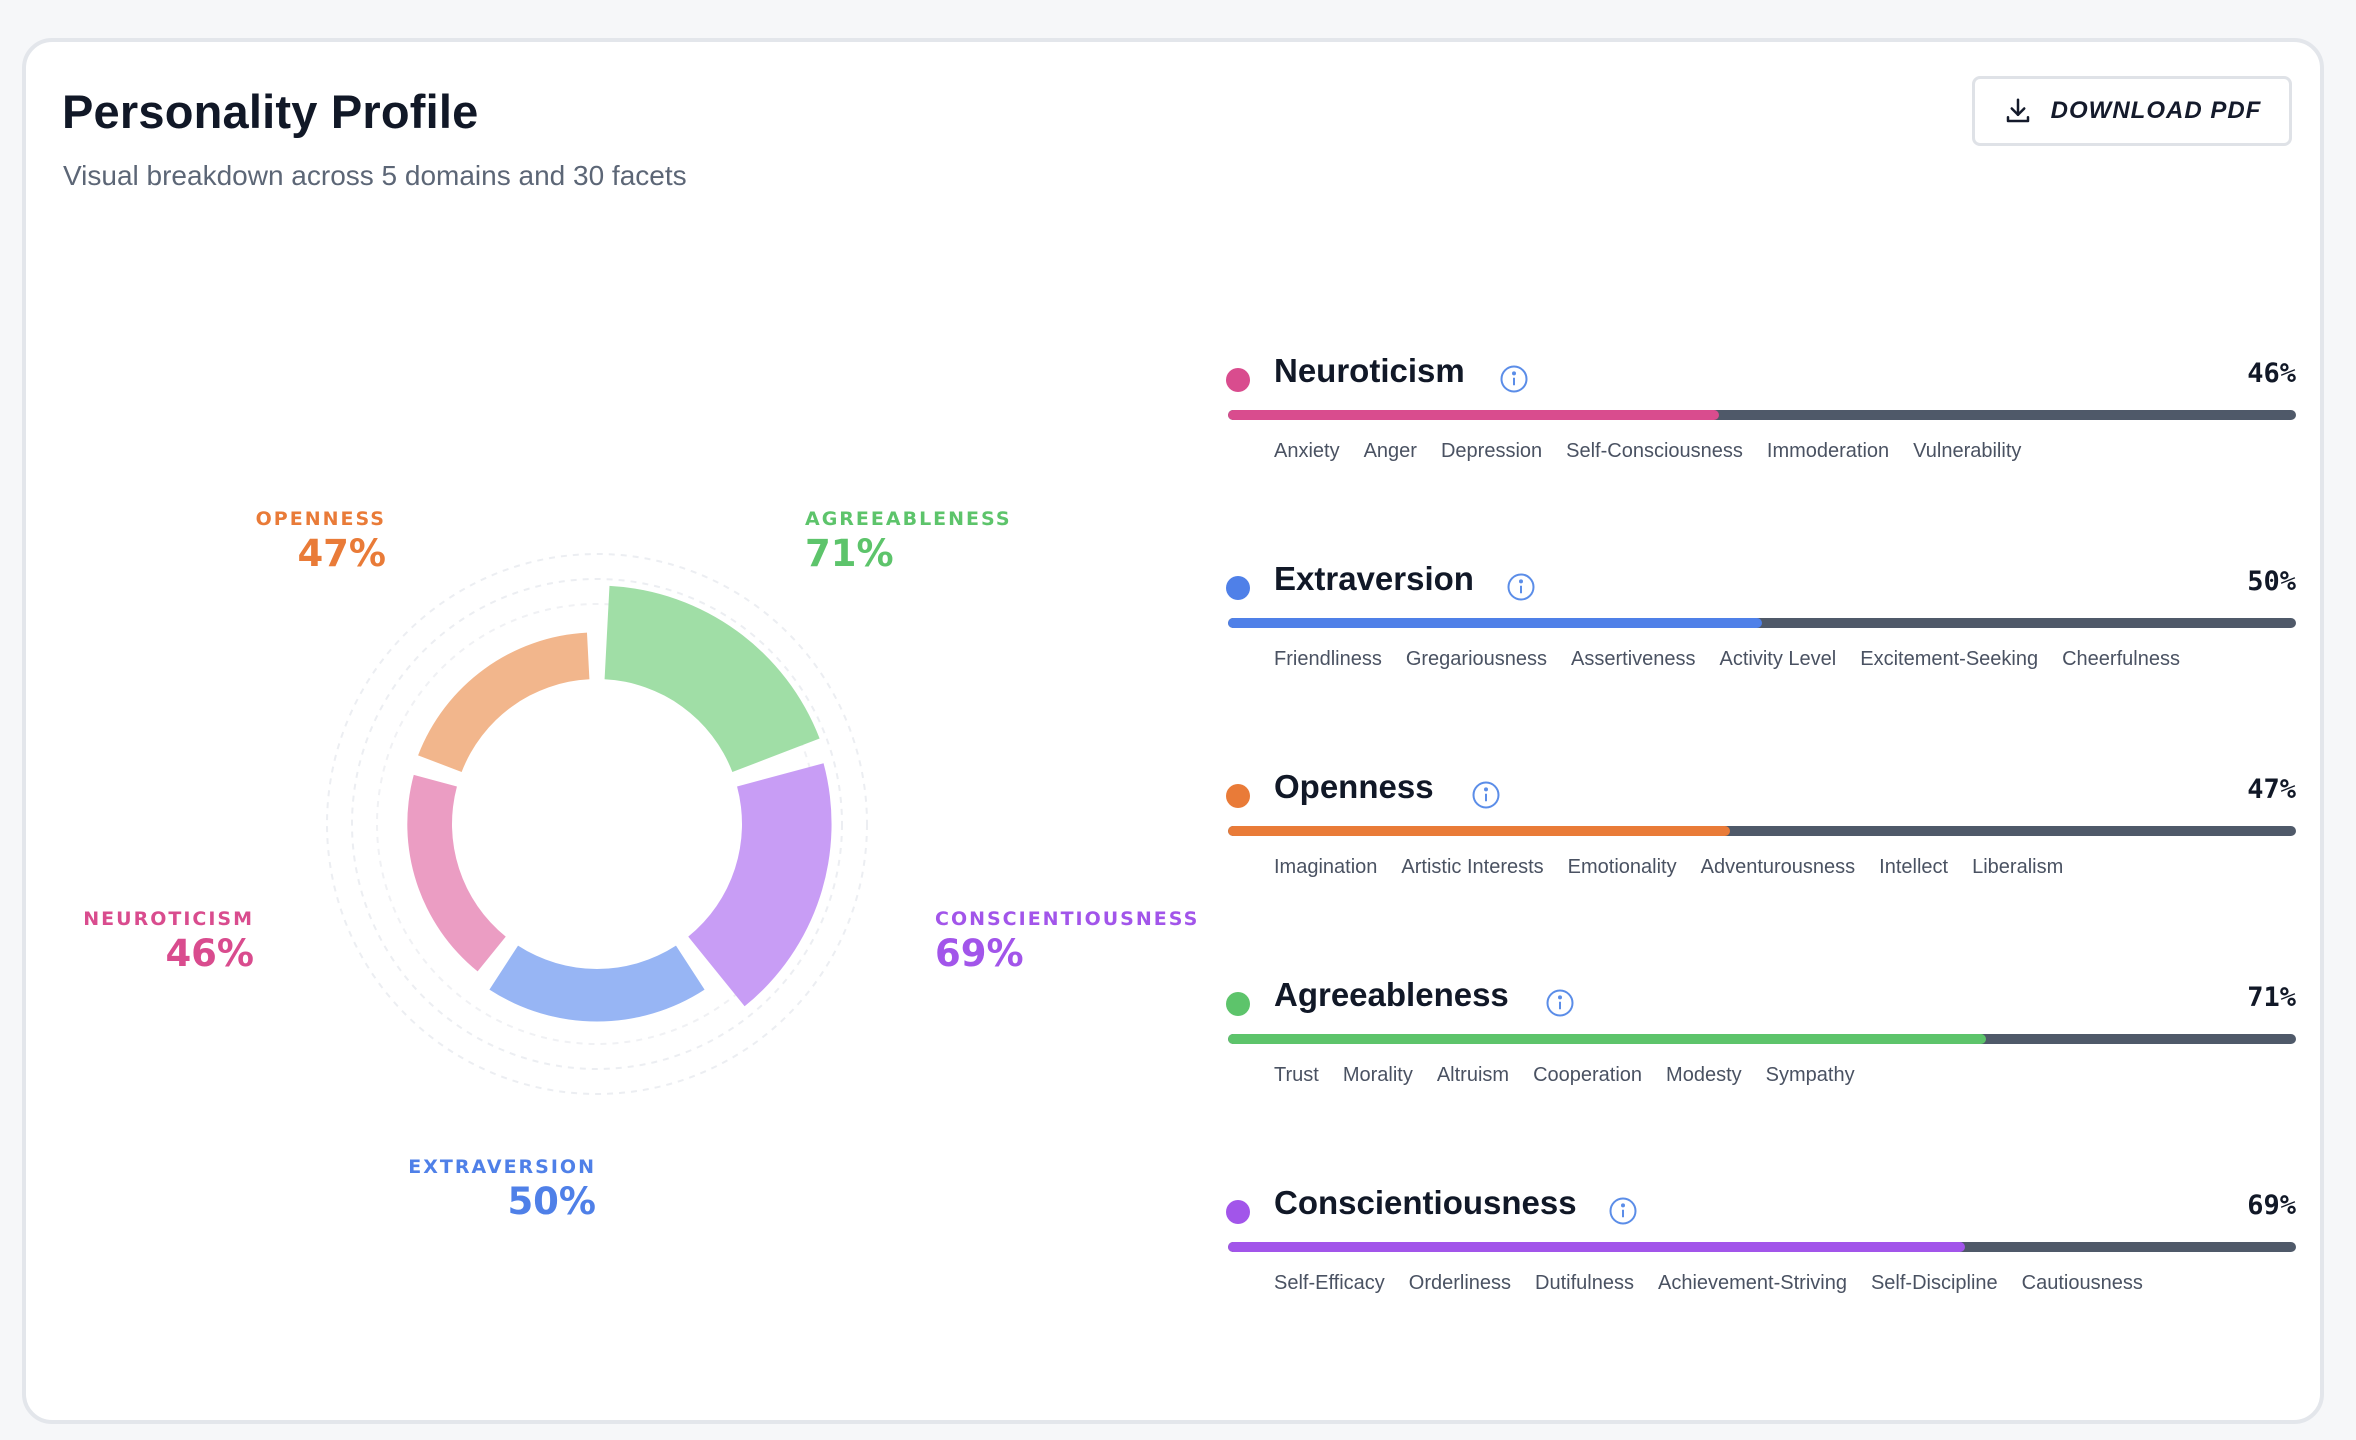 This screenshot has height=1440, width=2356. Describe the element at coordinates (1326, 867) in the screenshot. I see `facet-label: Imagination` at that location.